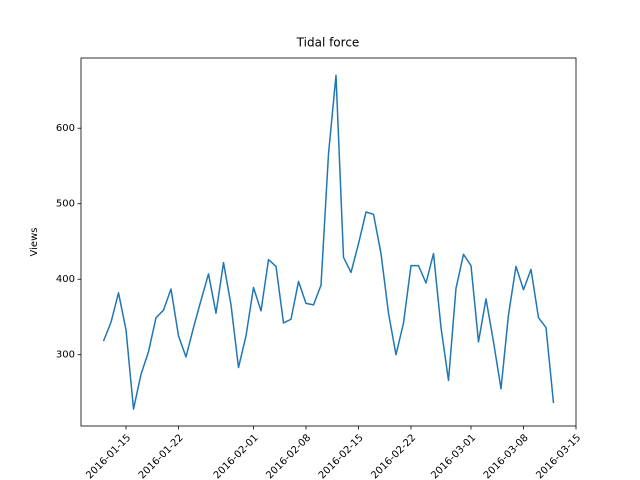 The image size is (640, 480). Describe the element at coordinates (65, 204) in the screenshot. I see `y-tick-label: 500` at that location.